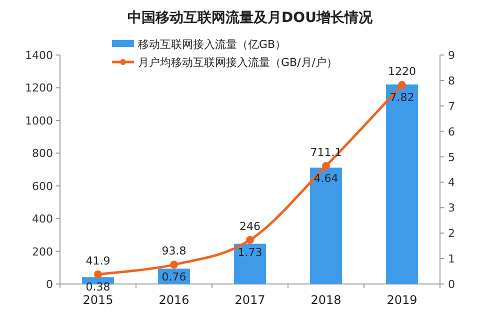 This screenshot has width=500, height=334. I want to click on x-tick-label: 2017, so click(250, 300).